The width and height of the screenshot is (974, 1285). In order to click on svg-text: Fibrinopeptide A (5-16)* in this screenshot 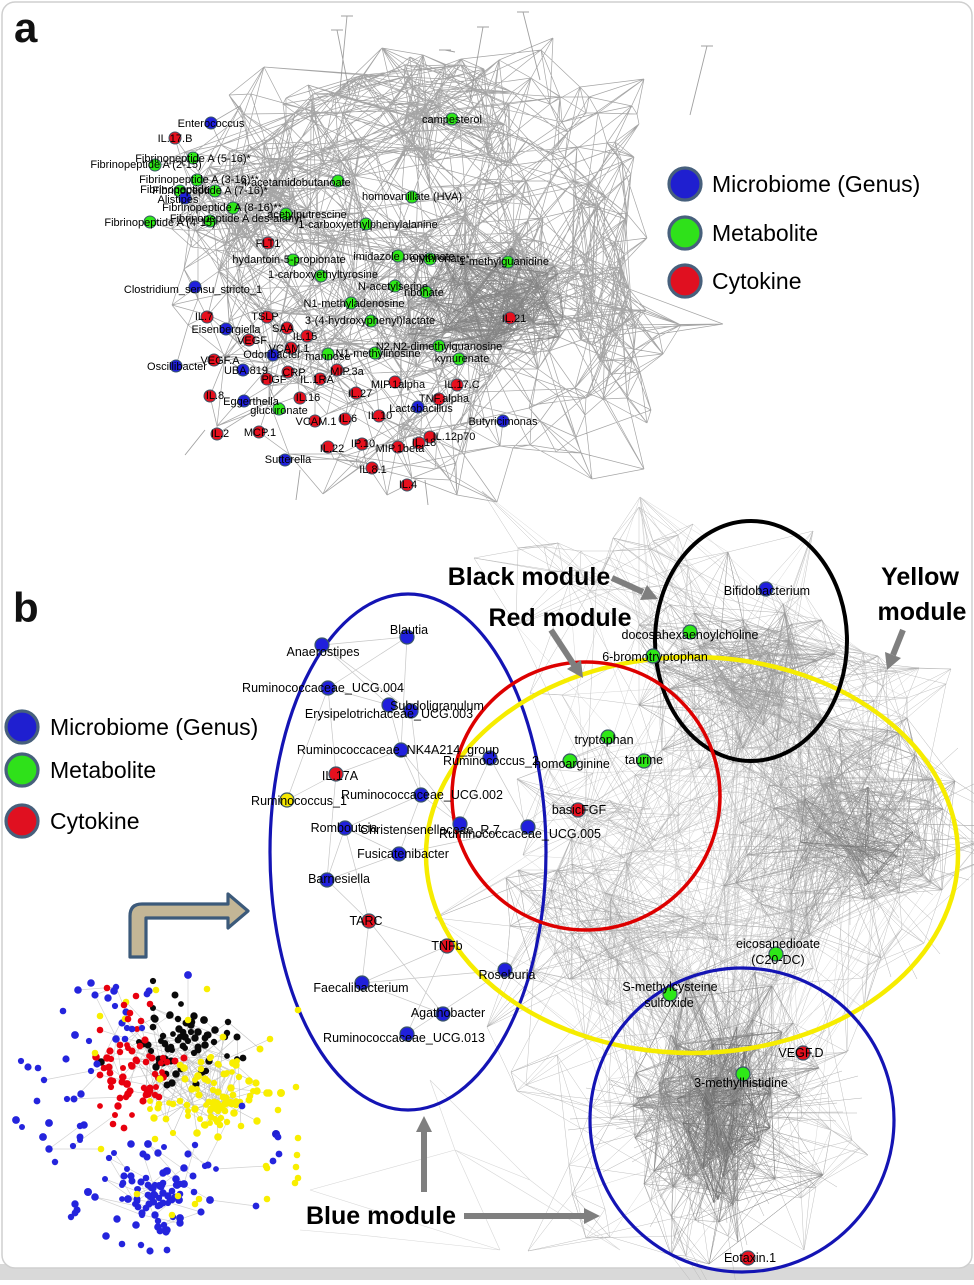, I will do `click(193, 159)`.